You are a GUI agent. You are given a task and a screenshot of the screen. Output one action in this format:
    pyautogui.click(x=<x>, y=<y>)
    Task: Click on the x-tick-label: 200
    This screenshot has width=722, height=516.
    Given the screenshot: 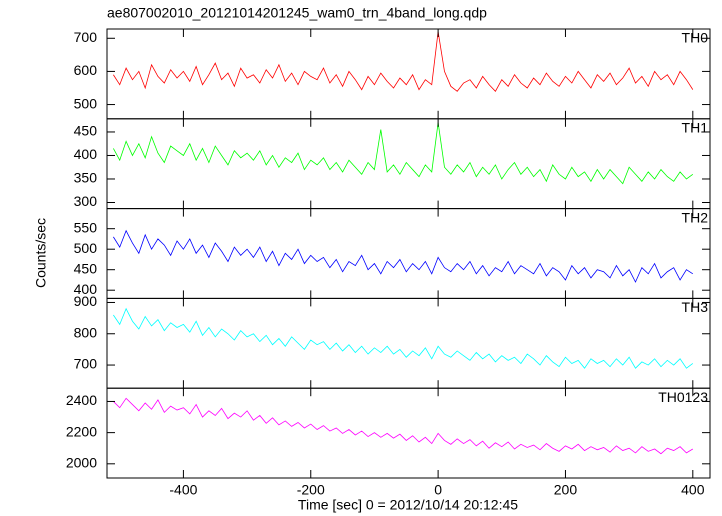 What is the action you would take?
    pyautogui.click(x=566, y=490)
    